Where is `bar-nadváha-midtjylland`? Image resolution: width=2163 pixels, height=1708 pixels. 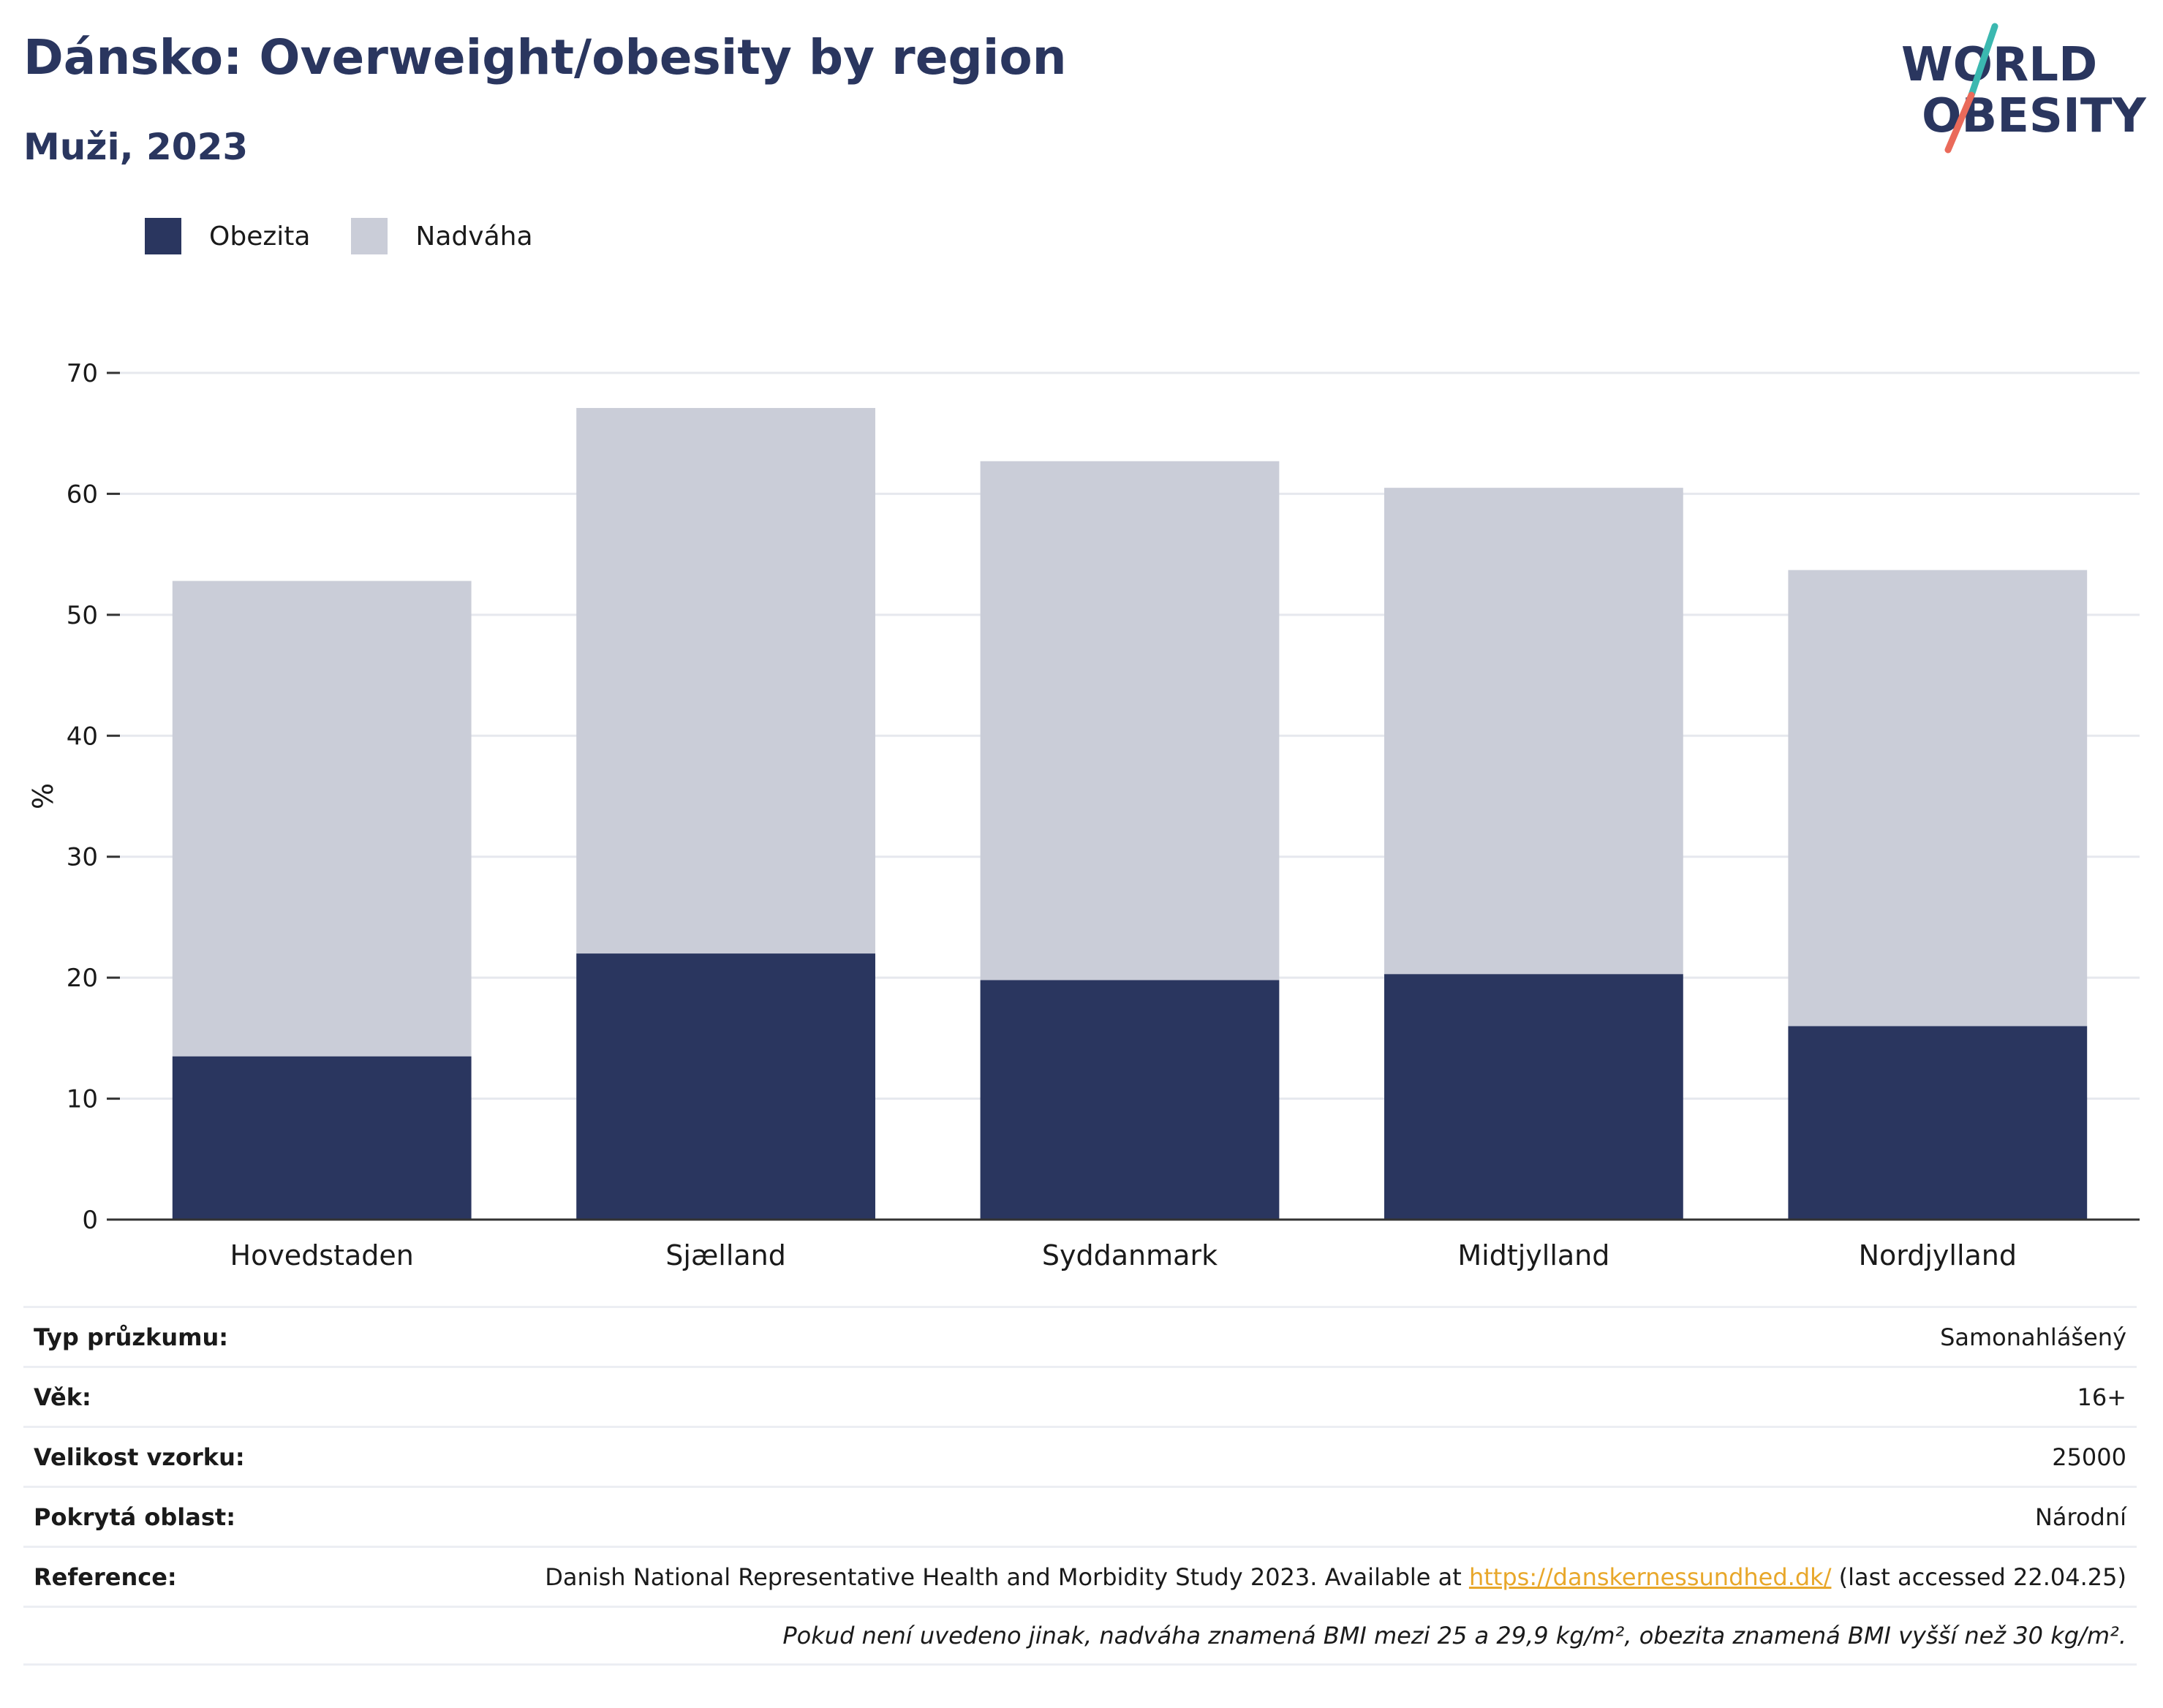
bar-nadváha-midtjylland is located at coordinates (1534, 731).